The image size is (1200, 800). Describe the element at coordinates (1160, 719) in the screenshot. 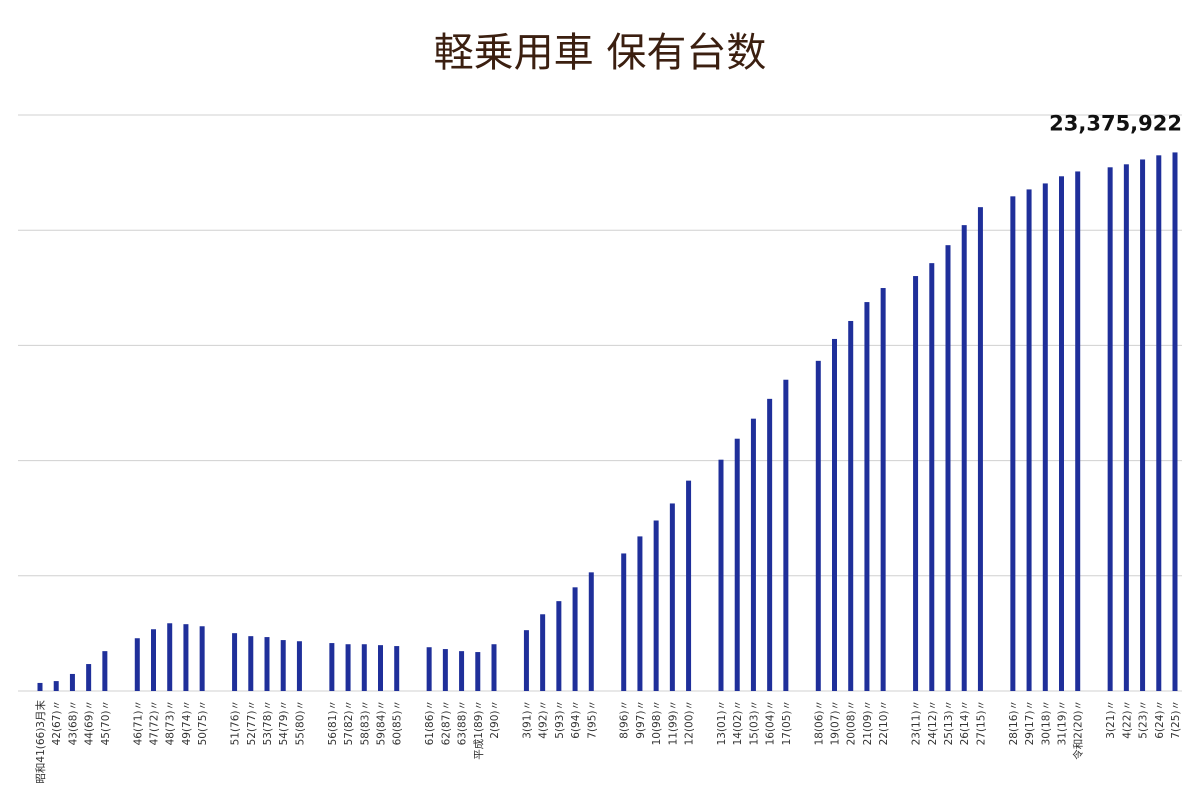

I see `x-tick-label: 6(24)〃` at that location.